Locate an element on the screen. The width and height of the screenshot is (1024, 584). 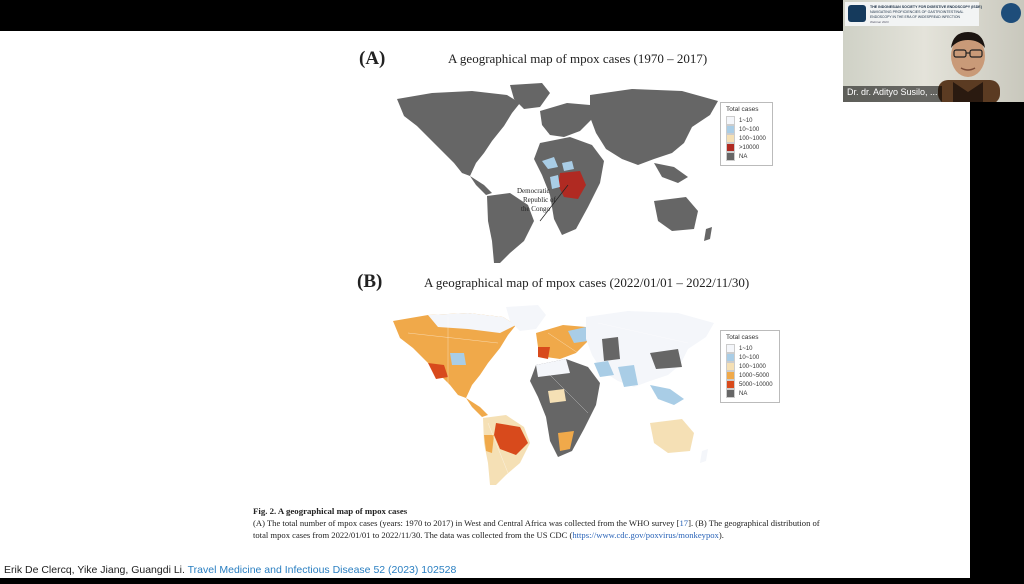
right-black-strip is located at coordinates (997, 343).